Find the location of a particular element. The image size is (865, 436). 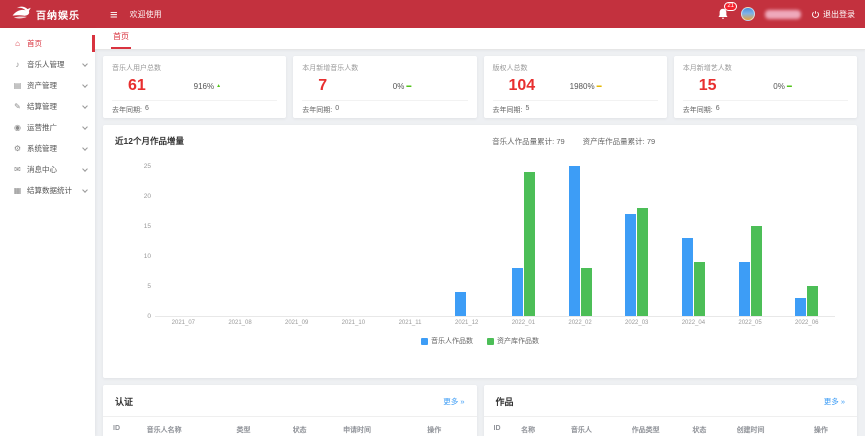

table-header-row: ID 名称 音乐人 作品类型 状态 创建时间 操作 is located at coordinates (671, 426).